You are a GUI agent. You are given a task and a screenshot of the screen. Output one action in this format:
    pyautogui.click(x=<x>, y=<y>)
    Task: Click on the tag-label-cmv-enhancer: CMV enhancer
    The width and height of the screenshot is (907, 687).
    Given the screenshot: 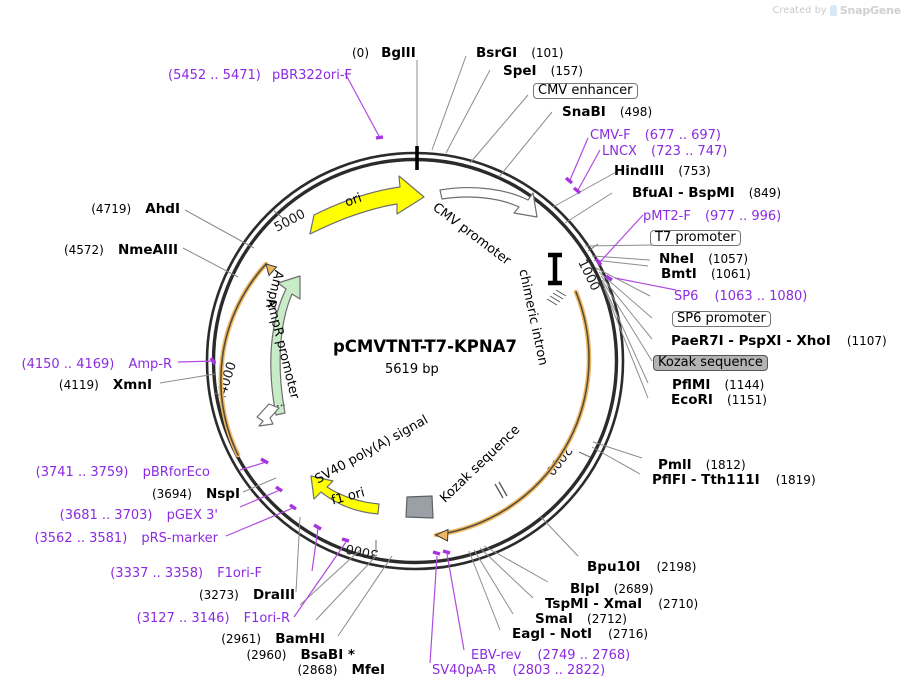 What is the action you would take?
    pyautogui.click(x=585, y=90)
    